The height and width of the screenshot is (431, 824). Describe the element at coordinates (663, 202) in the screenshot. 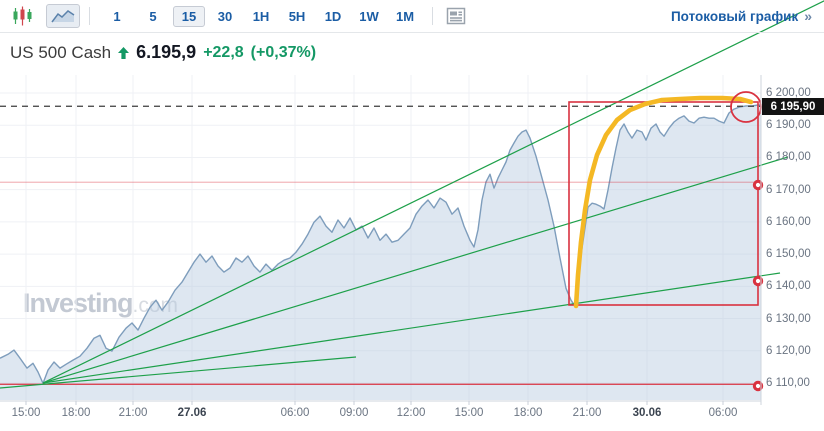

I see `yellow-trend-curve` at that location.